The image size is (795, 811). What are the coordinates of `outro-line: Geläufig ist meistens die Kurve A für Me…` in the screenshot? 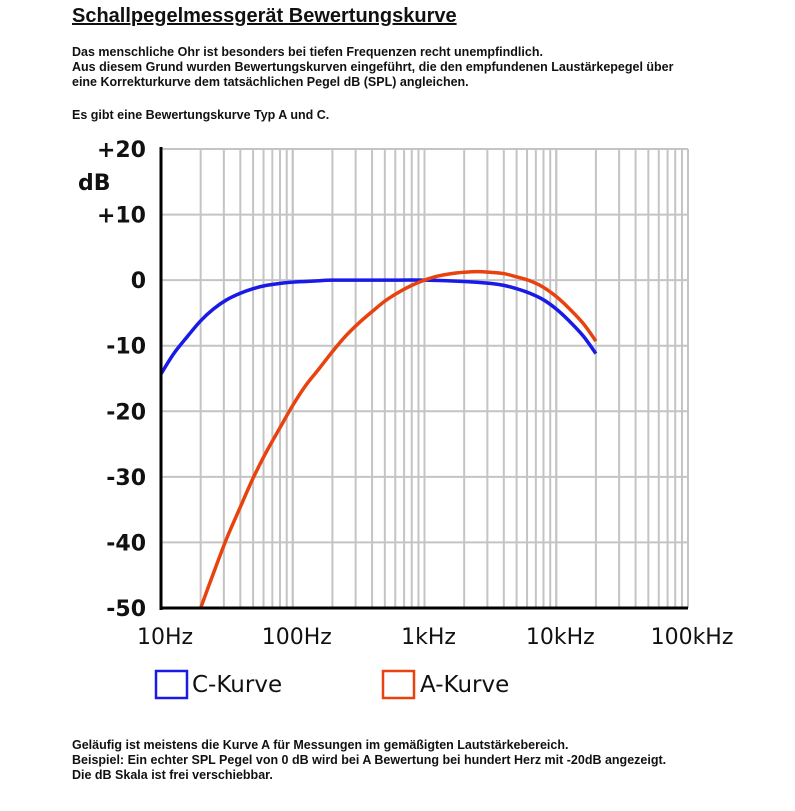 It's located at (320, 745).